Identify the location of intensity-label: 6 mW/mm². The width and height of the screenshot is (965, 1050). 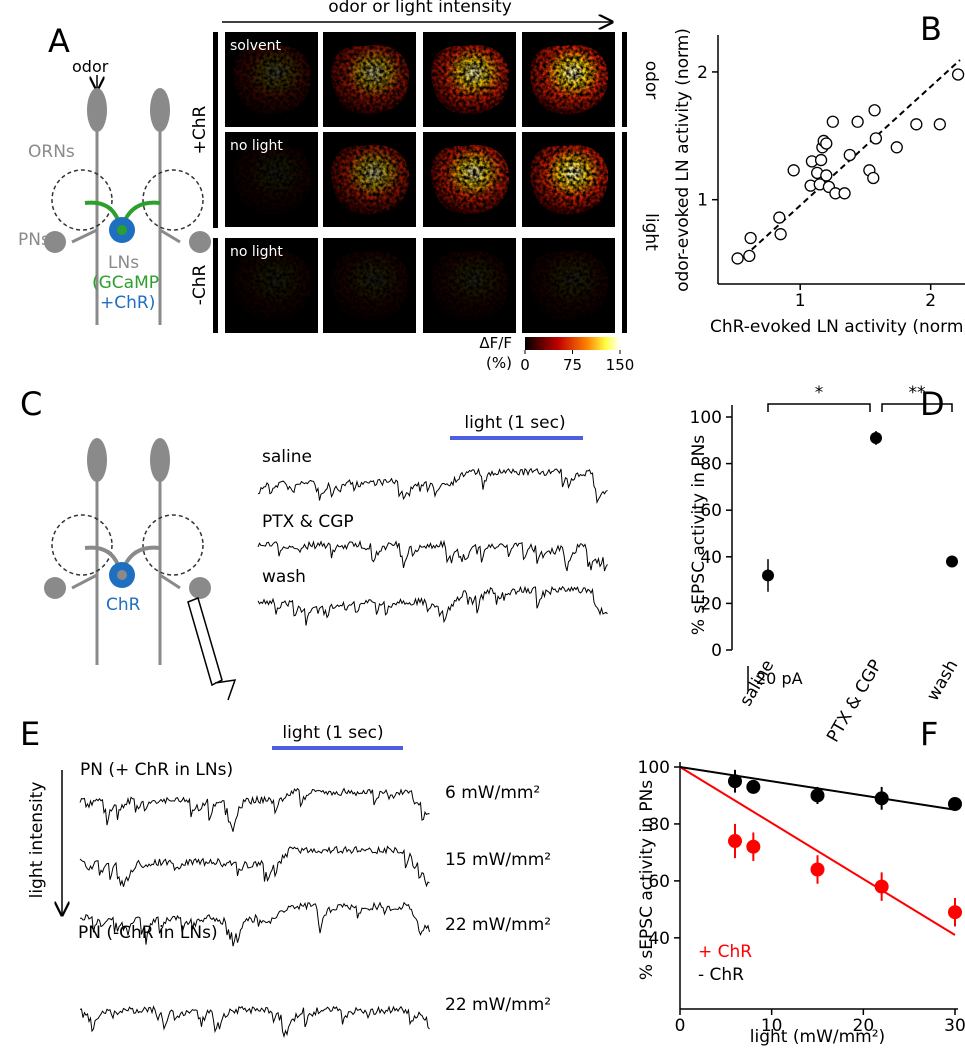
(492, 793).